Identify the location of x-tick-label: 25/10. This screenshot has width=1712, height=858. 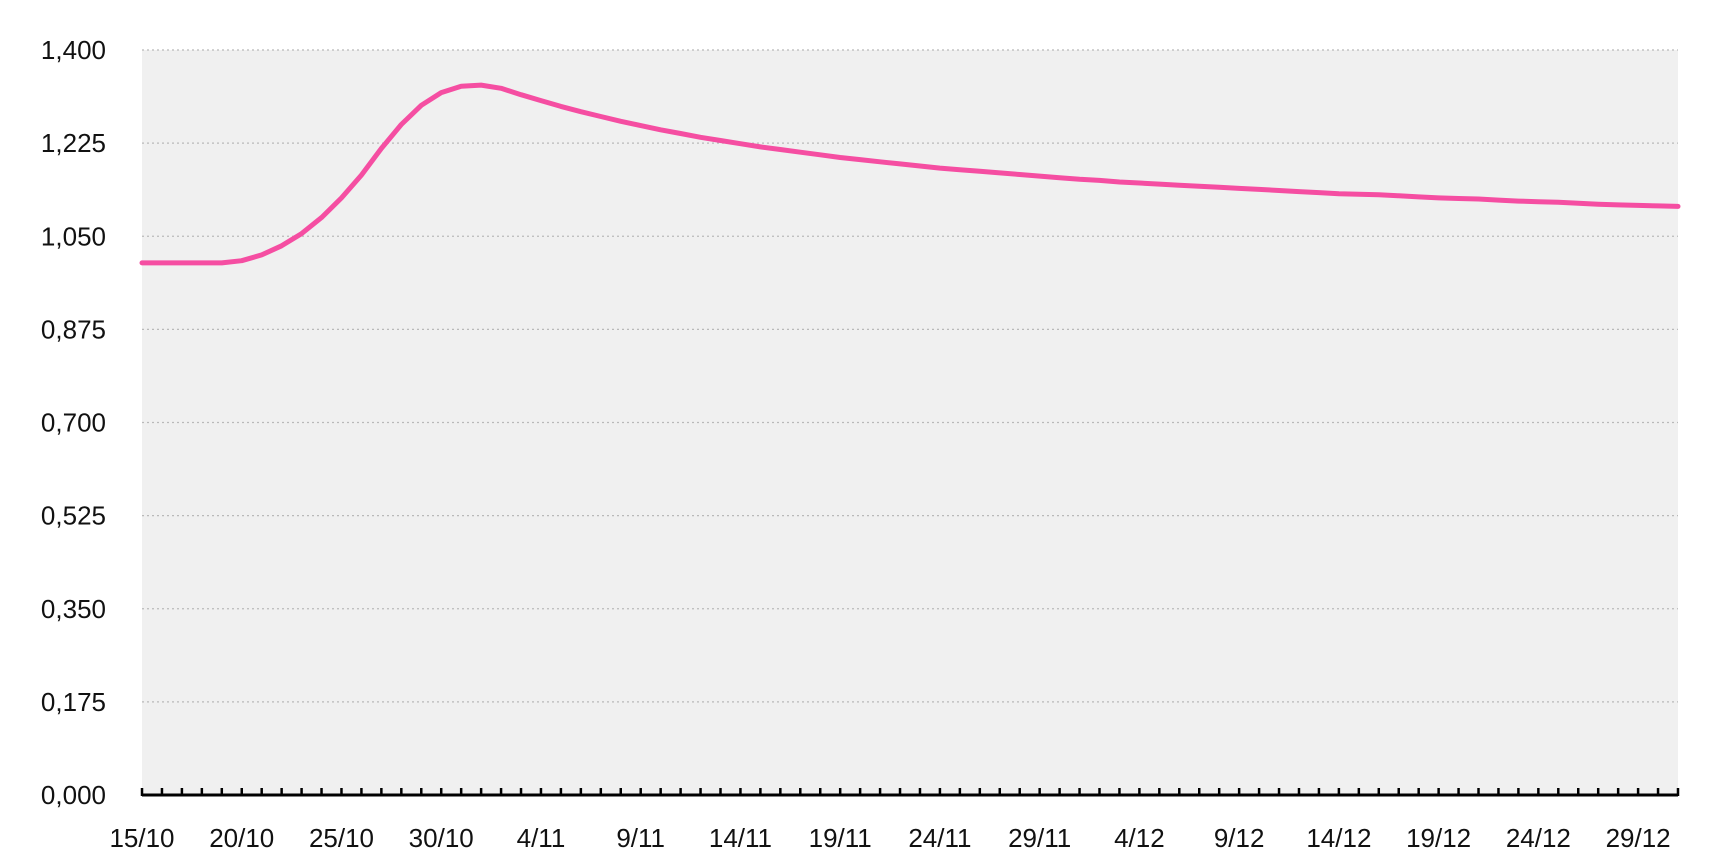
(341, 838).